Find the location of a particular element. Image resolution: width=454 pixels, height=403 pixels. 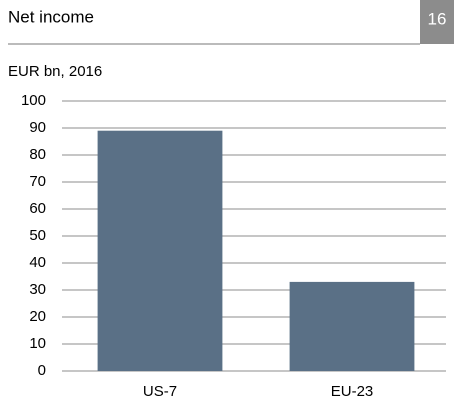

y-tick-label: 70 is located at coordinates (37, 181).